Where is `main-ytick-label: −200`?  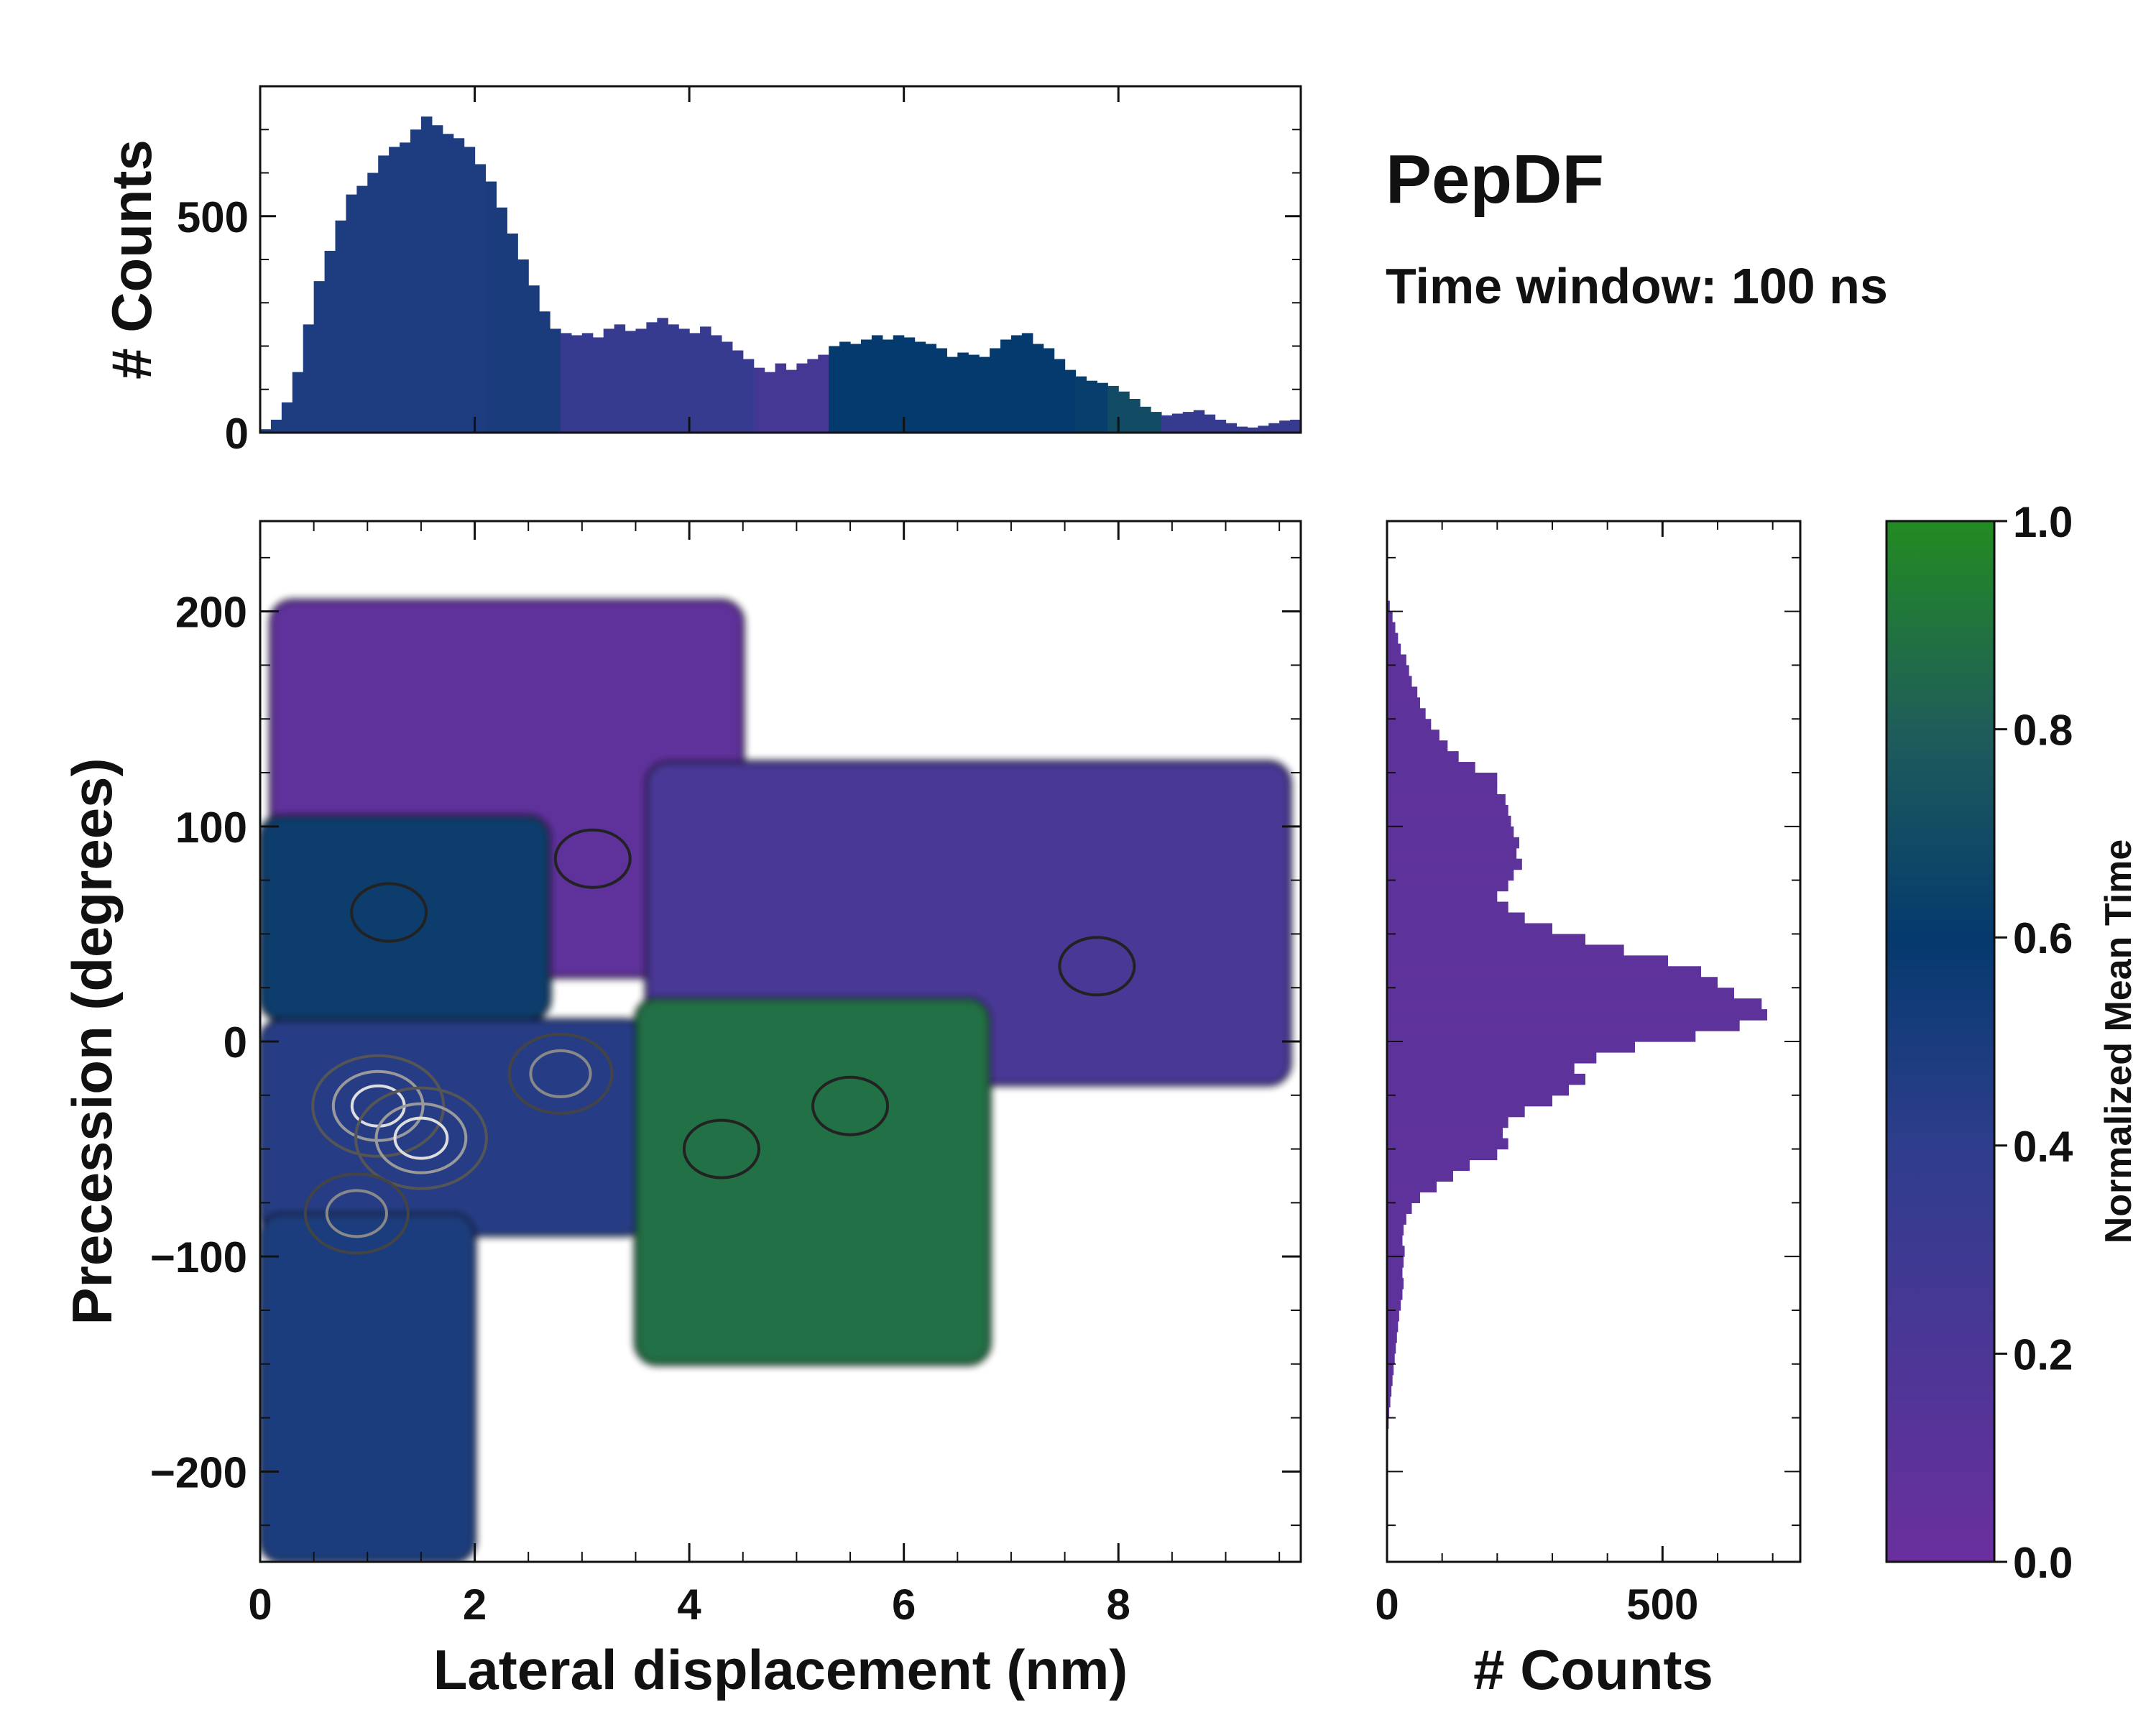
main-ytick-label: −200 is located at coordinates (199, 1472).